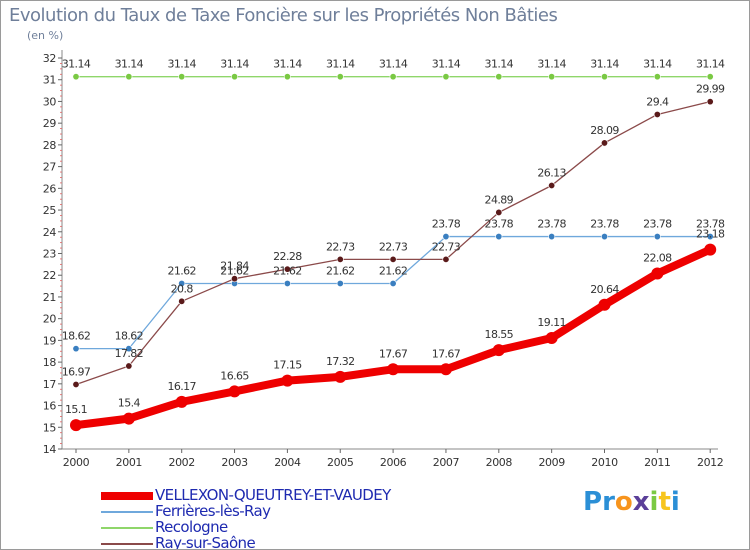  Describe the element at coordinates (205, 542) in the screenshot. I see `legend-label: Ray-sur-Saône` at that location.